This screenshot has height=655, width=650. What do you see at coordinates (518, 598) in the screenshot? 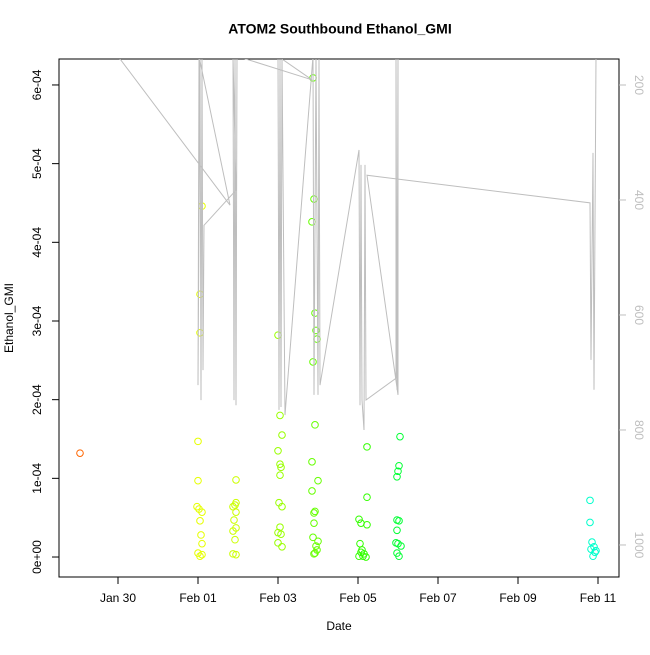
I see `x-tick-label: Feb 09` at bounding box center [518, 598].